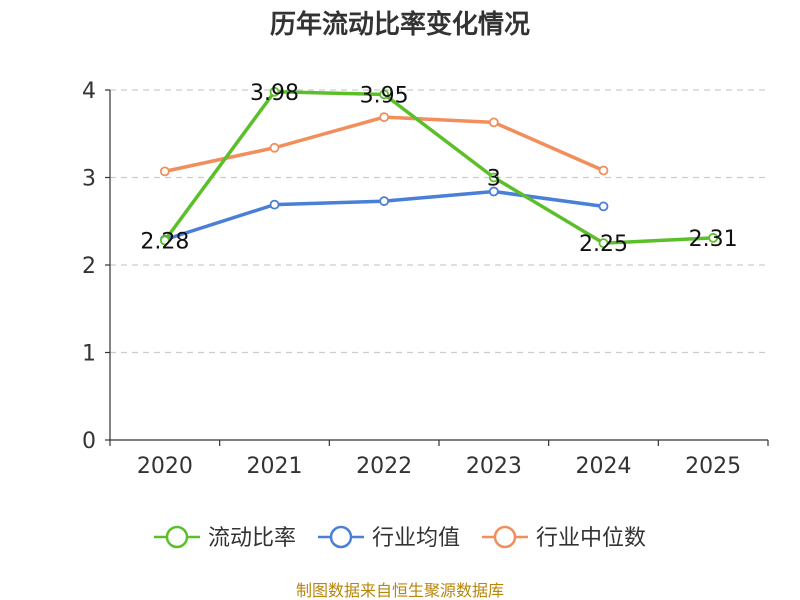 This screenshot has height=600, width=800. Describe the element at coordinates (494, 466) in the screenshot. I see `x-tick-label: 2023` at that location.